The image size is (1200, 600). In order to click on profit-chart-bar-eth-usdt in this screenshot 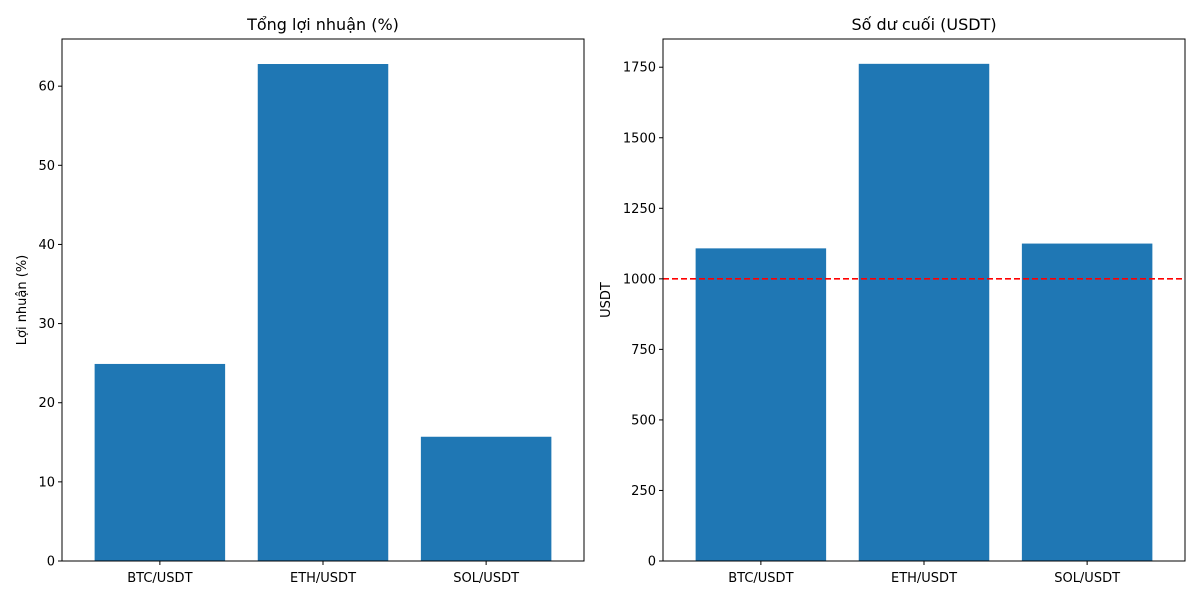, I will do `click(323, 313)`.